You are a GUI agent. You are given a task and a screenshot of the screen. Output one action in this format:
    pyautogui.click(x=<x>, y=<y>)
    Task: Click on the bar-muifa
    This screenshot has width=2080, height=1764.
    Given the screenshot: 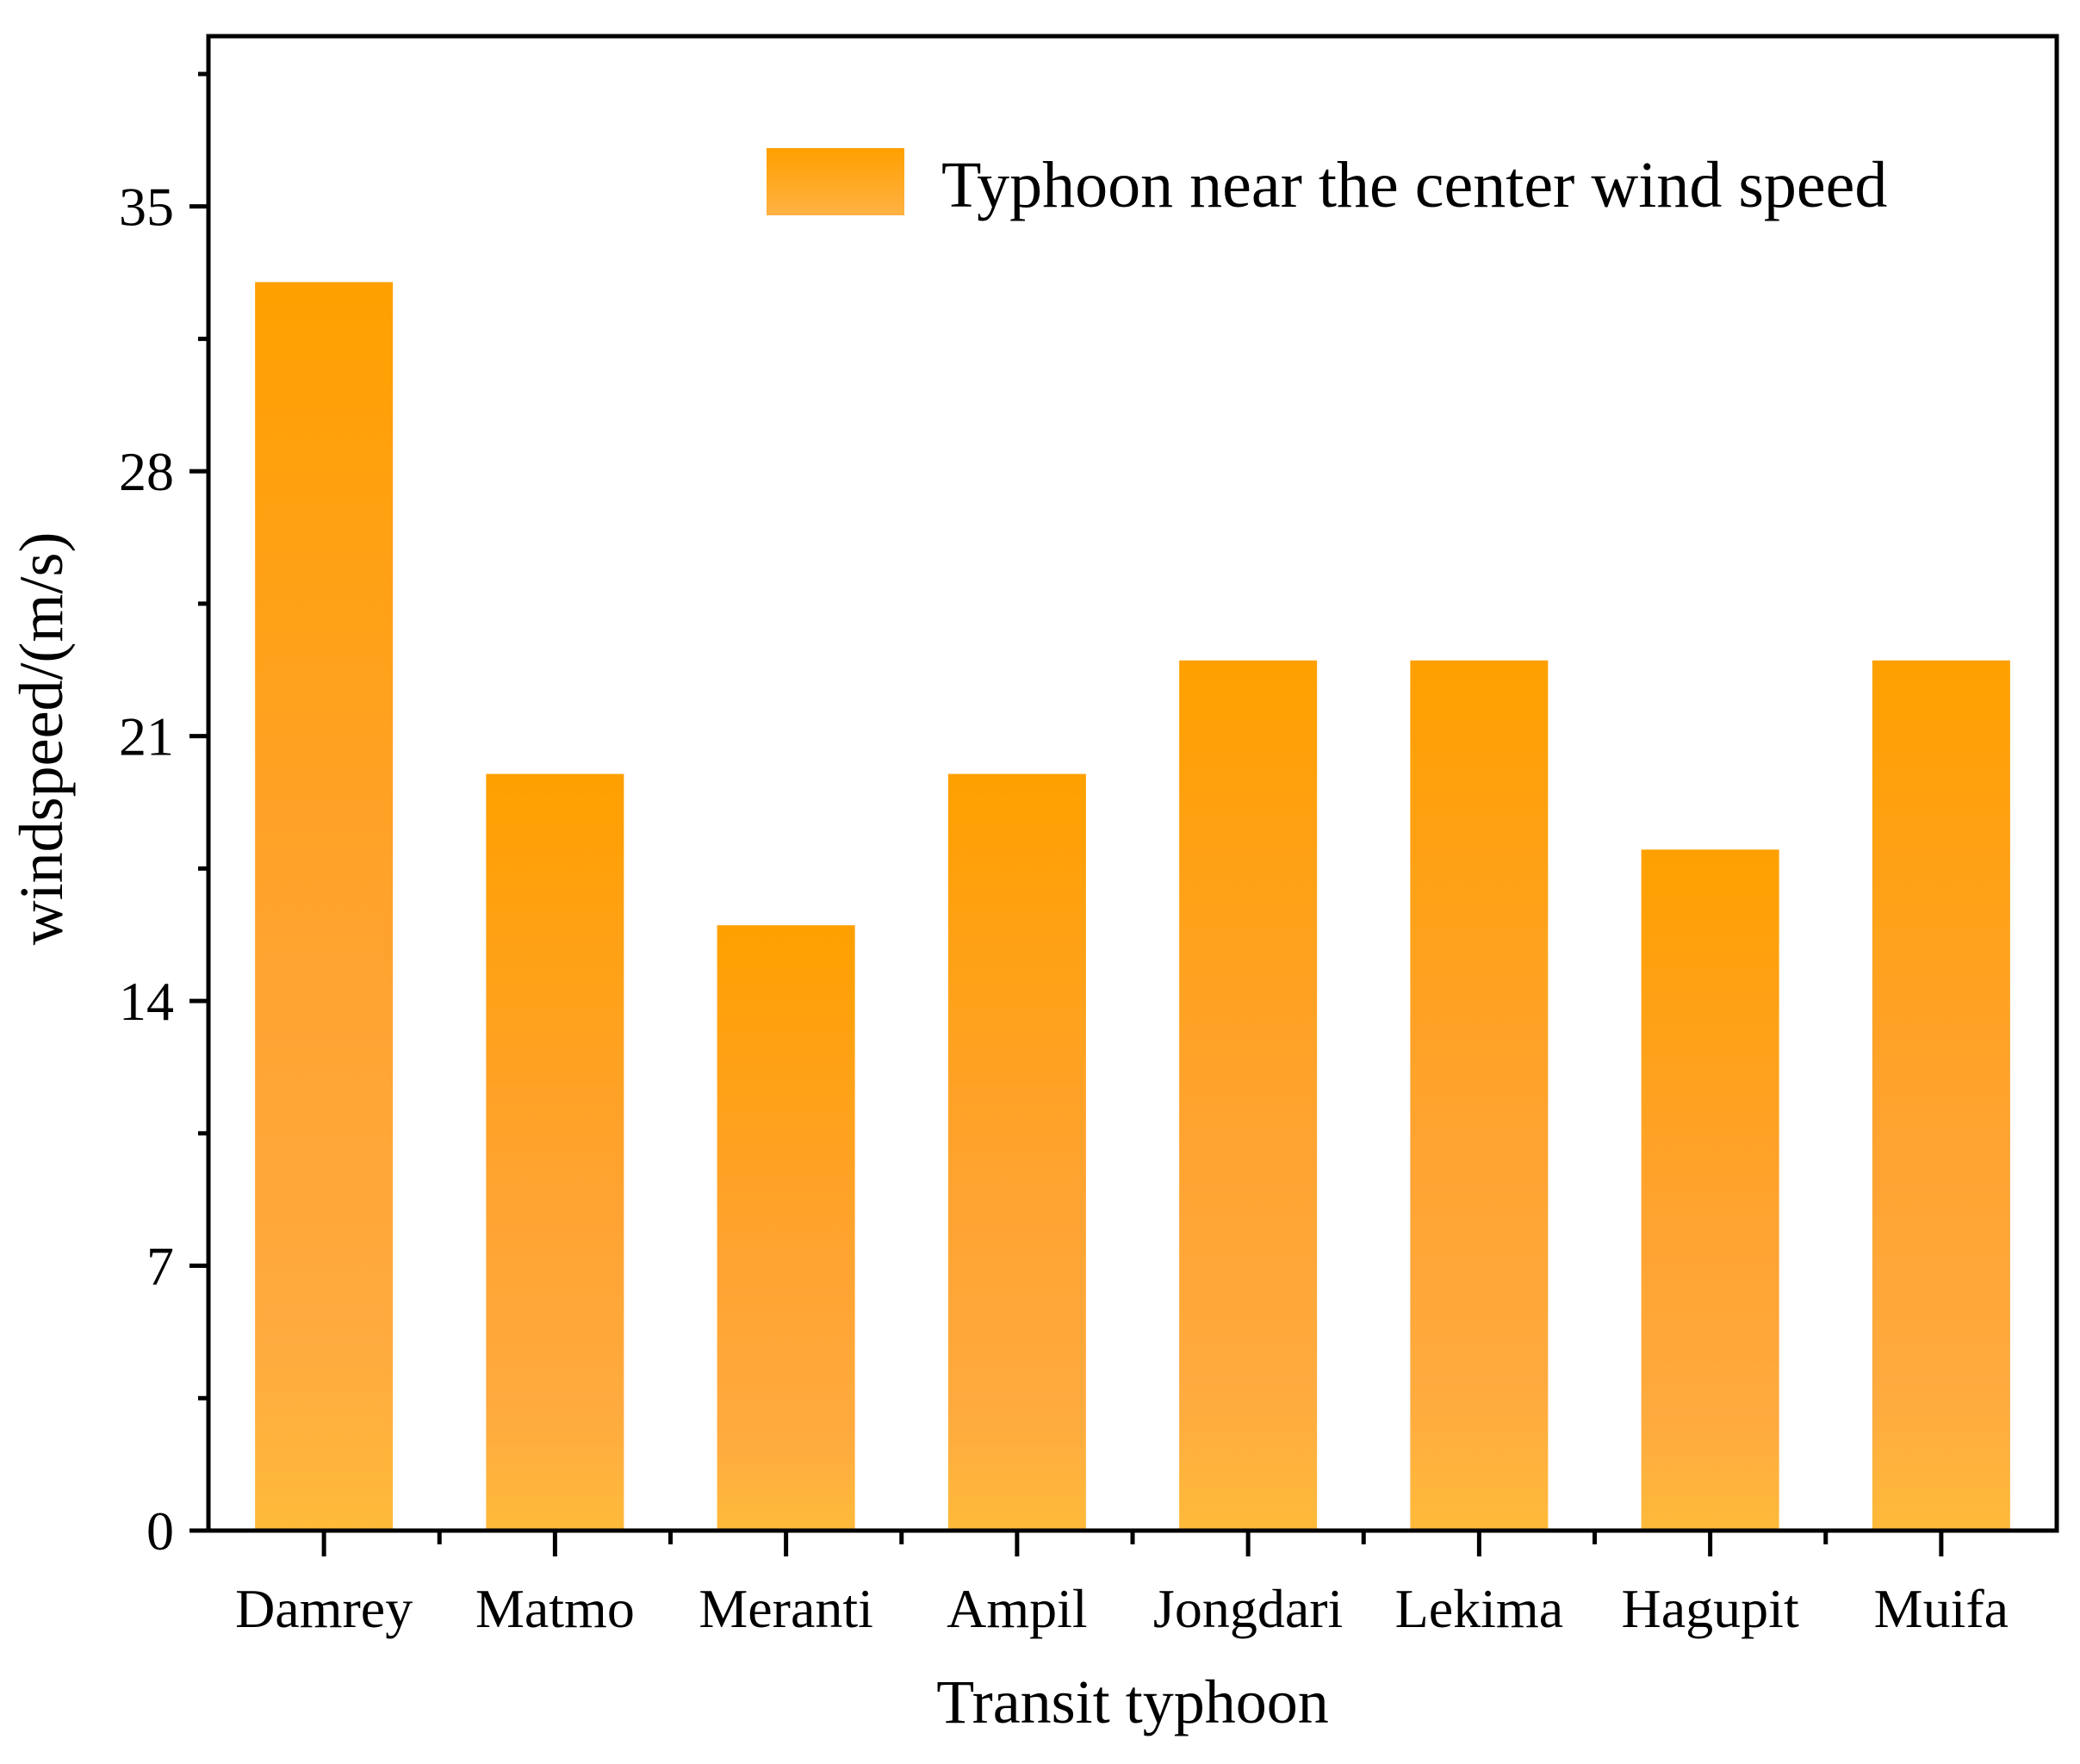 What is the action you would take?
    pyautogui.click(x=1941, y=1095)
    